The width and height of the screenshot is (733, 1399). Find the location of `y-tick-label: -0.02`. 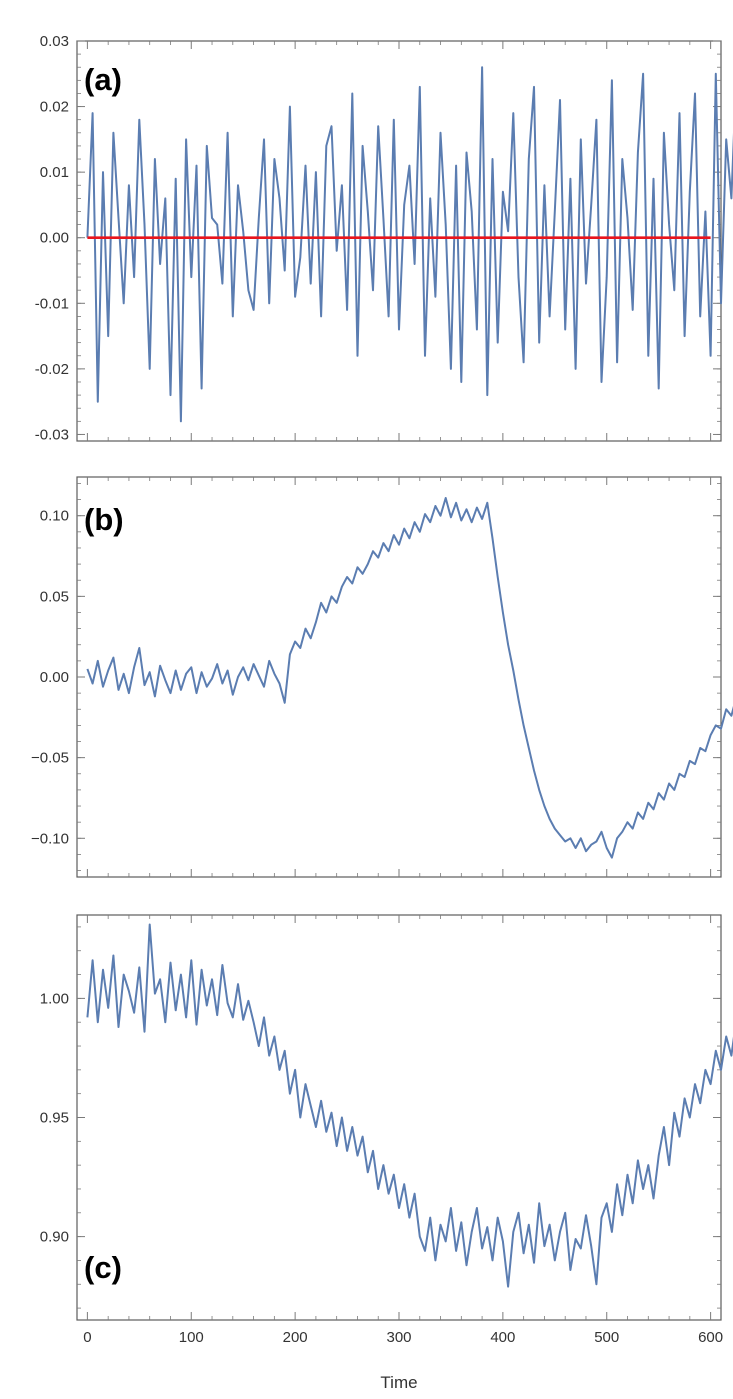

y-tick-label: -0.02 is located at coordinates (52, 369).